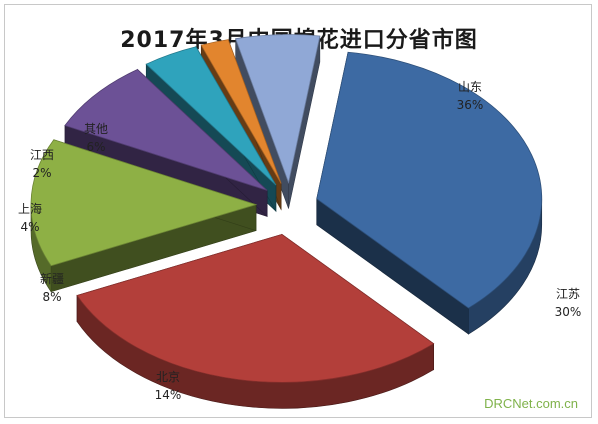 The width and height of the screenshot is (598, 424). What do you see at coordinates (168, 377) in the screenshot?
I see `slice-label-2: 北京` at bounding box center [168, 377].